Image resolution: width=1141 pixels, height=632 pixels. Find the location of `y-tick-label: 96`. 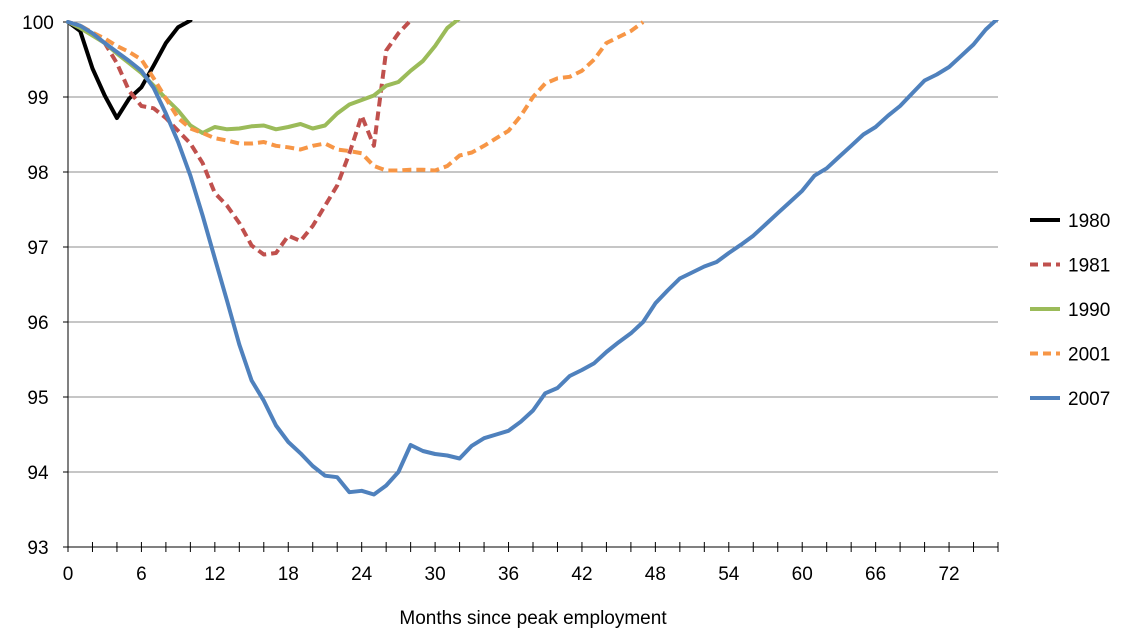

y-tick-label: 96 is located at coordinates (37, 323).